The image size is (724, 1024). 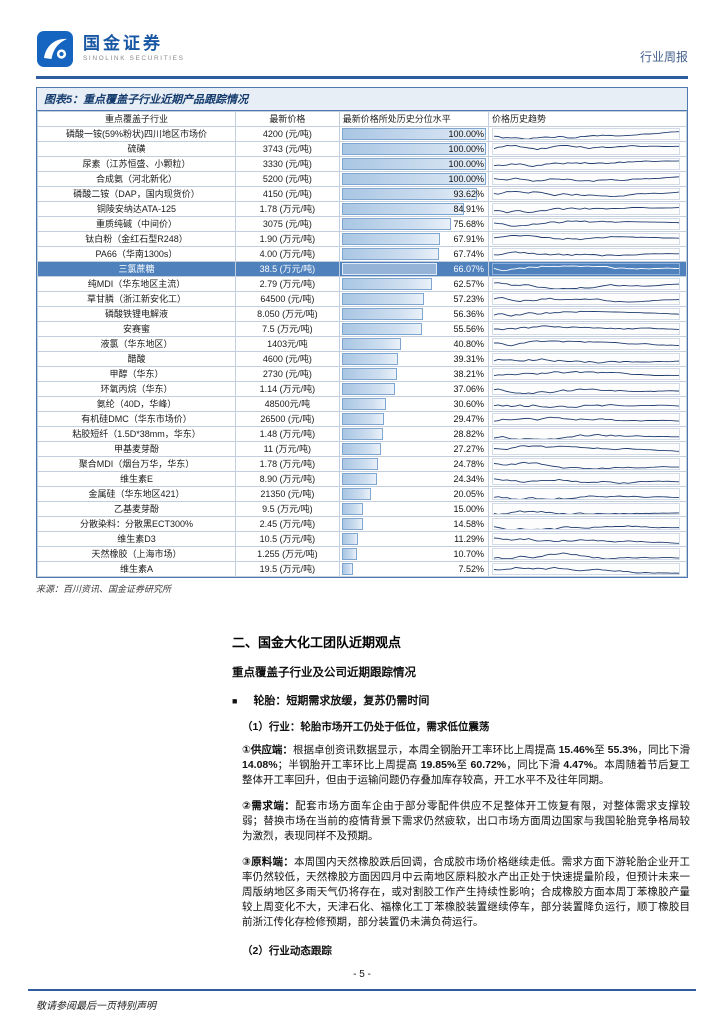 I want to click on latest-price: 2.79 (万元/吨), so click(x=287, y=284).